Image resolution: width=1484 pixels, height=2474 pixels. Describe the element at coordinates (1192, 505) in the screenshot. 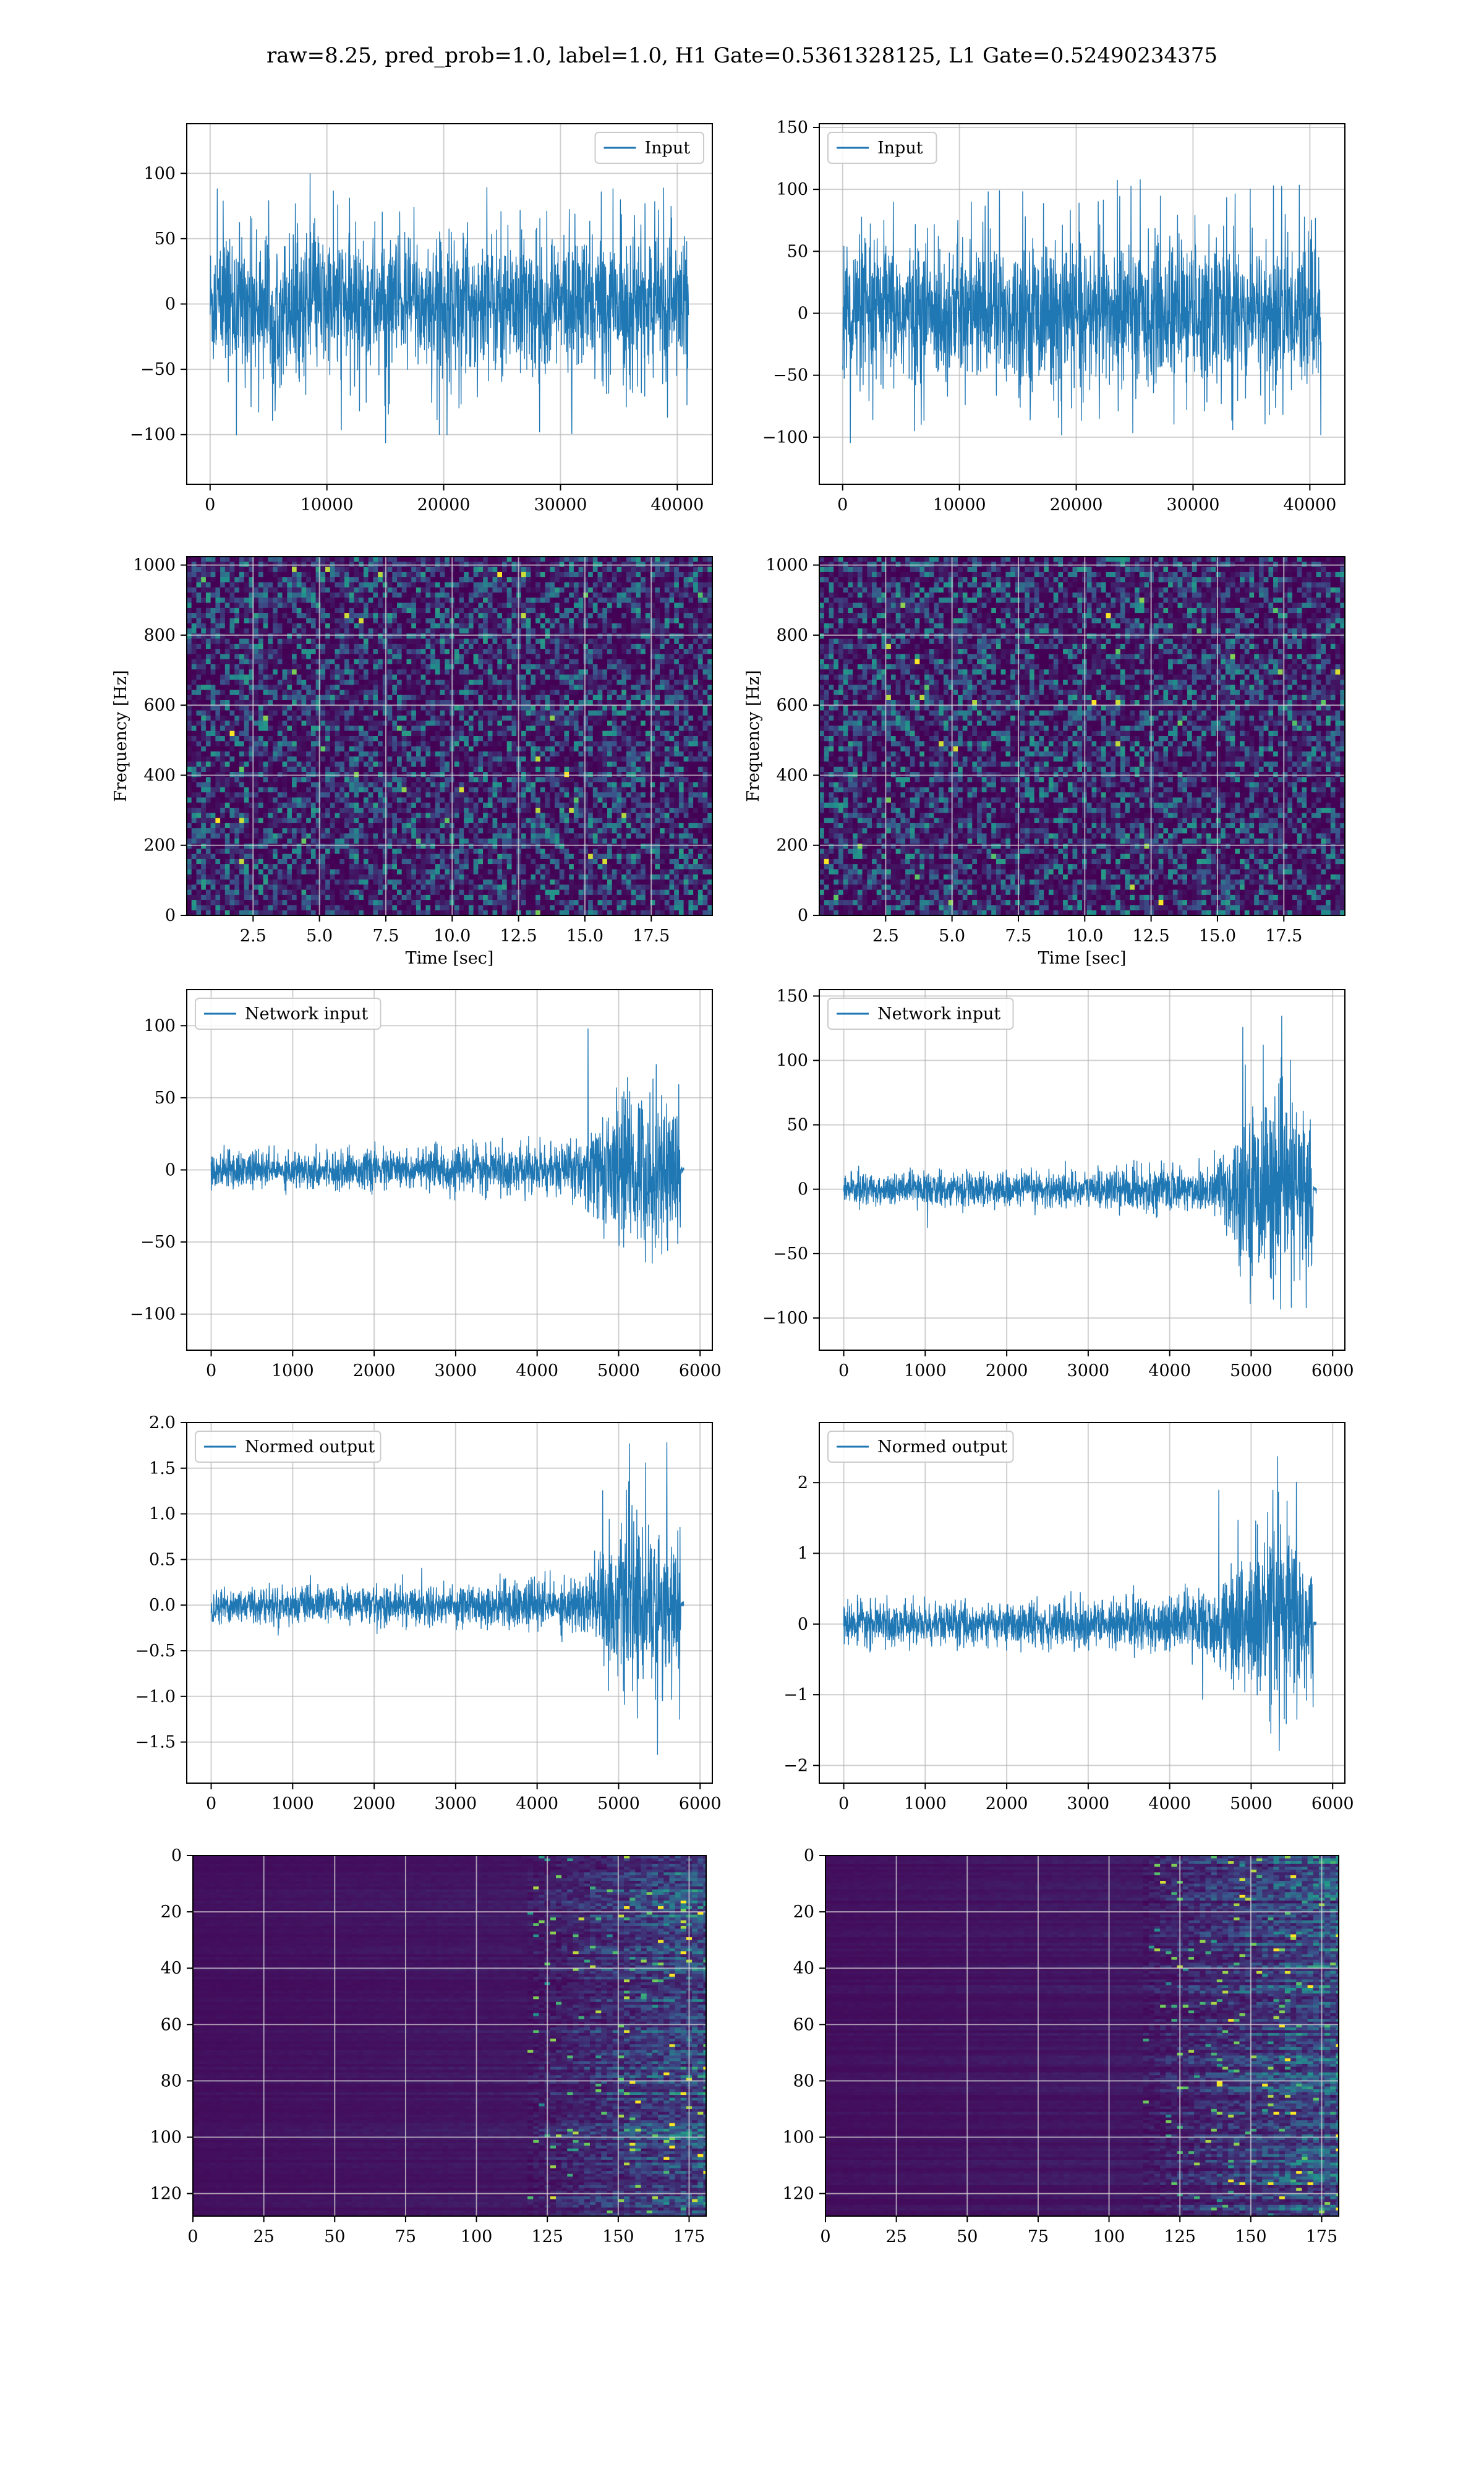

I see `x-tick-label: 30000` at that location.